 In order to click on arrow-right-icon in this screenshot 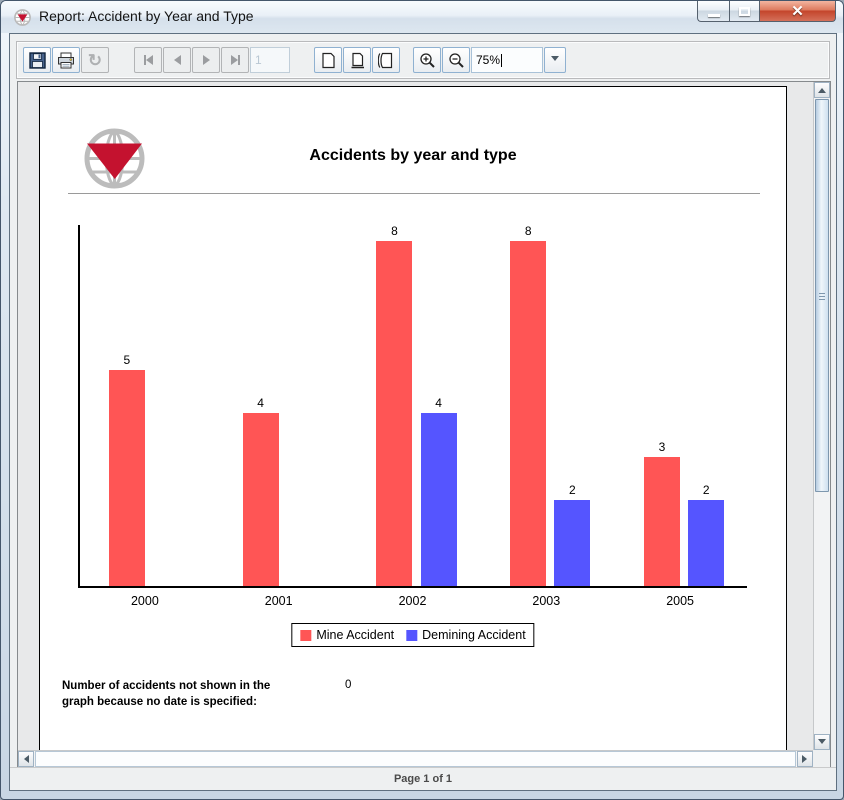, I will do `click(806, 759)`.